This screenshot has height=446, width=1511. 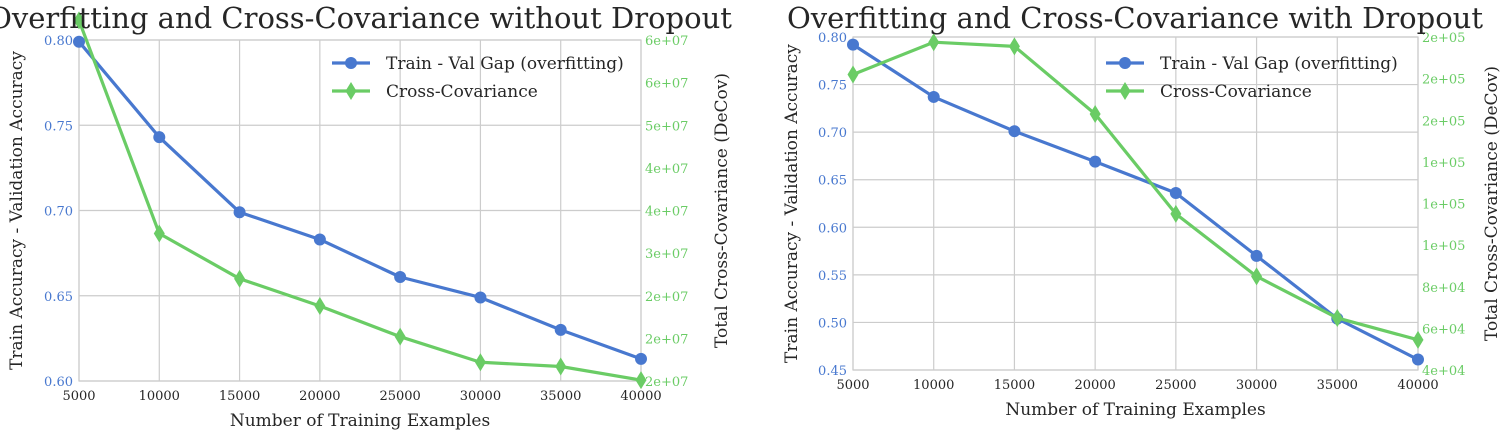 What do you see at coordinates (666, 126) in the screenshot?
I see `y-tick-label-right: 5e+07` at bounding box center [666, 126].